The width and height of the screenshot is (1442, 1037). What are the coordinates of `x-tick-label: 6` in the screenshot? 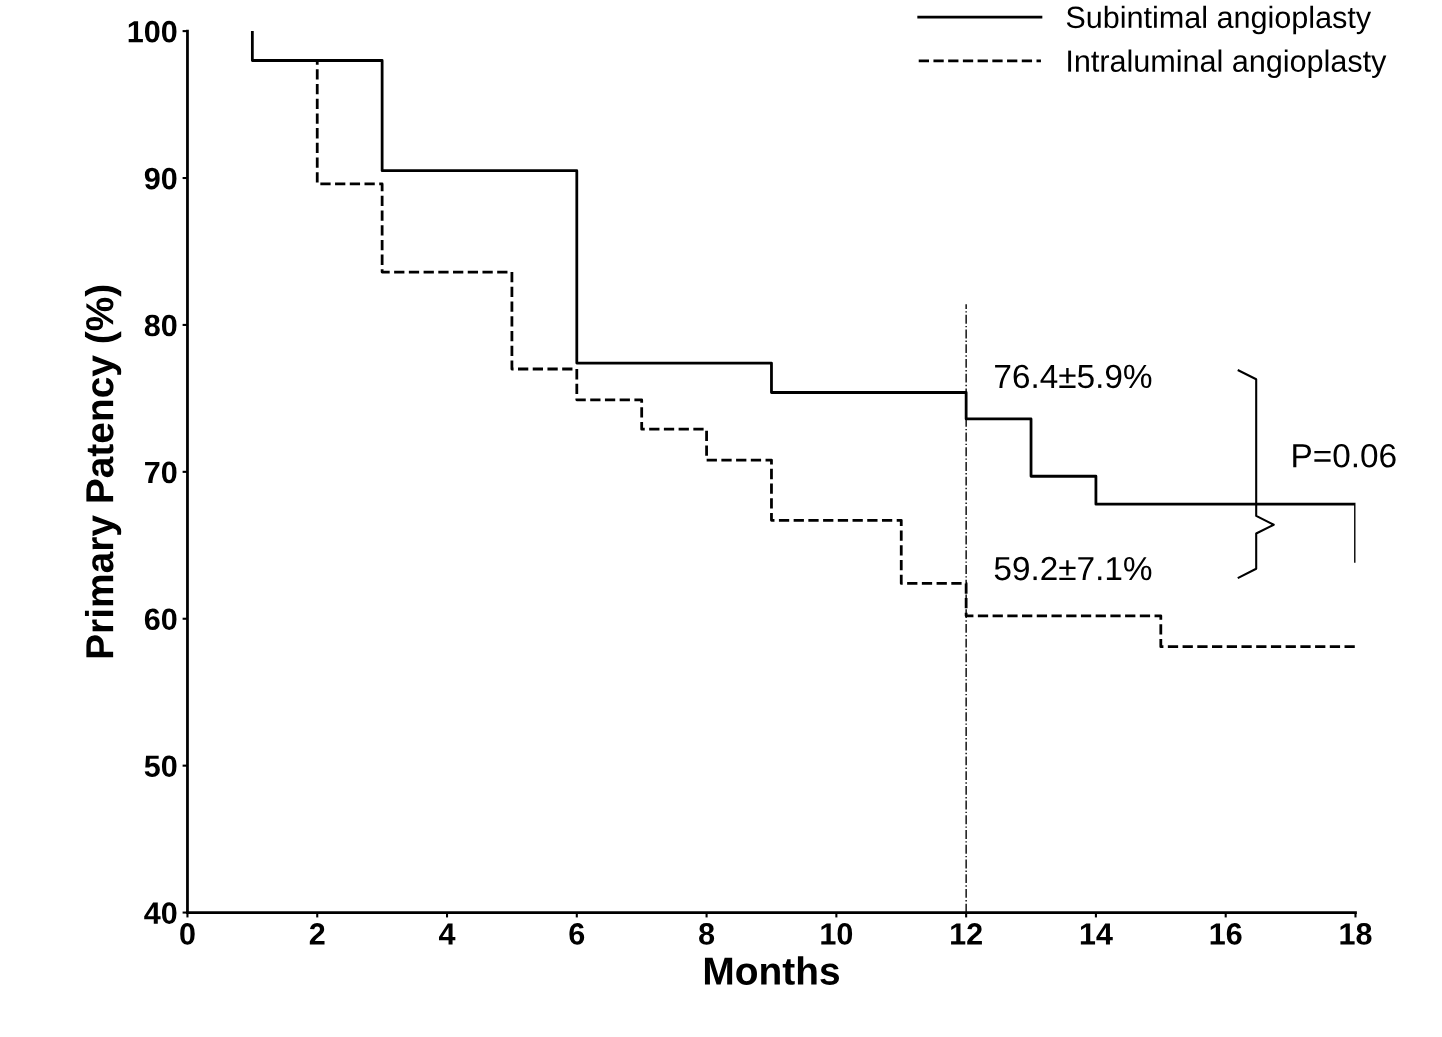 It's located at (577, 934).